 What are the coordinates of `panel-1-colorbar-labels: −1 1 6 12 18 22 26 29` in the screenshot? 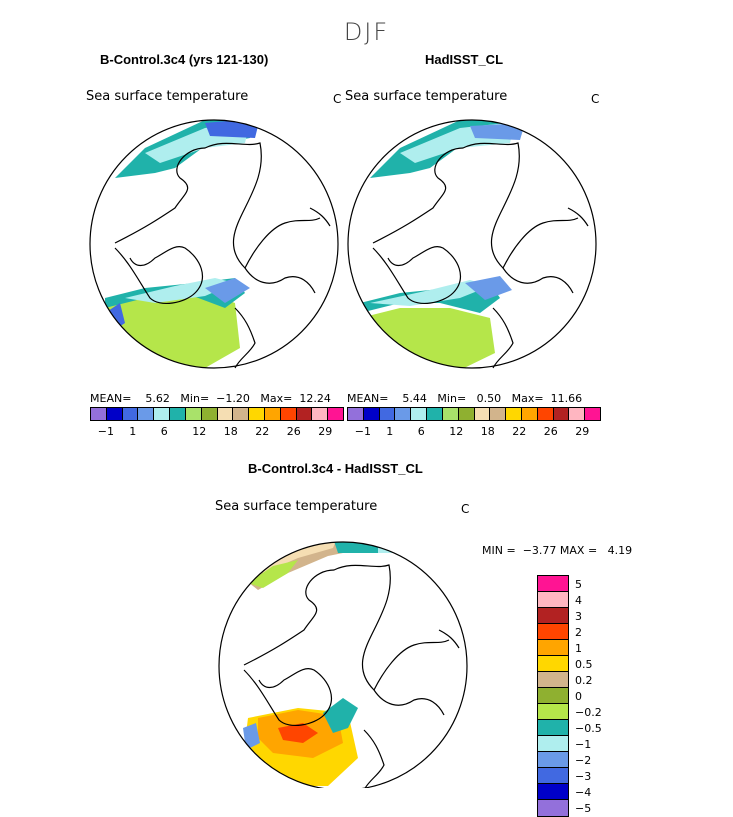 It's located at (216, 432).